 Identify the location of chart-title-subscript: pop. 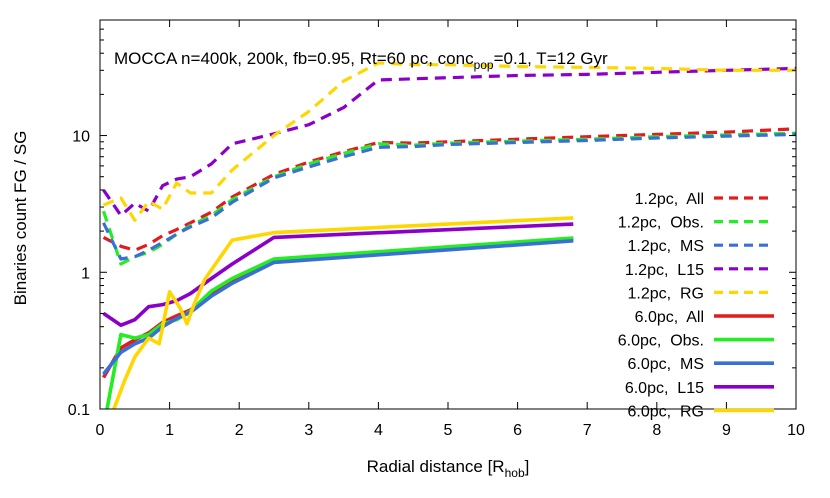
(484, 65).